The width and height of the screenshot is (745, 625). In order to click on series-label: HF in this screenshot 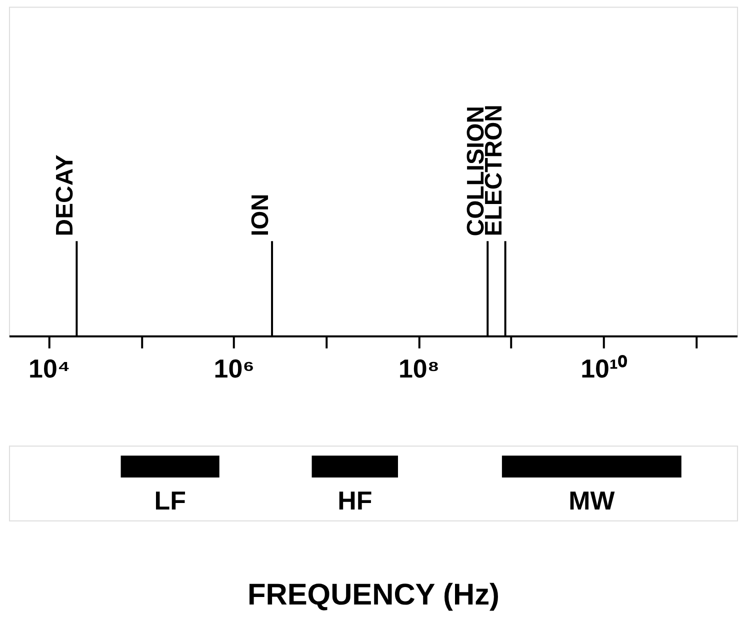, I will do `click(355, 501)`.